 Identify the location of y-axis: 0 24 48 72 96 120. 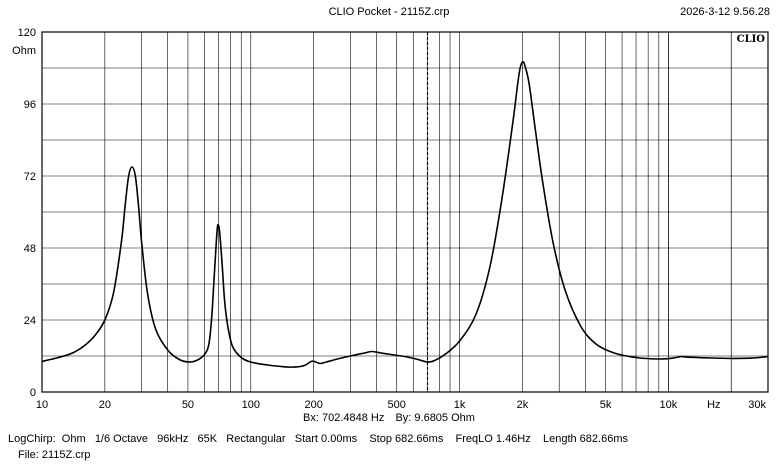
(27, 213).